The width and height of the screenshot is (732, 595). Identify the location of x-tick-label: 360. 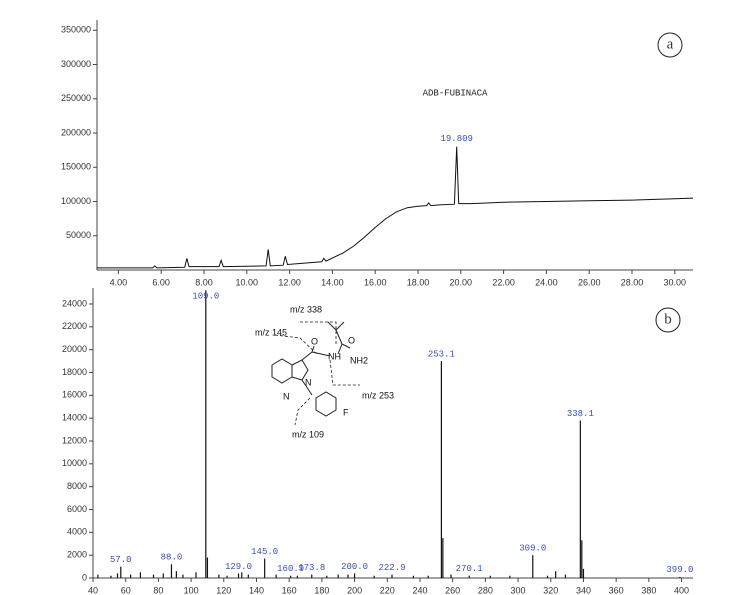
(616, 590).